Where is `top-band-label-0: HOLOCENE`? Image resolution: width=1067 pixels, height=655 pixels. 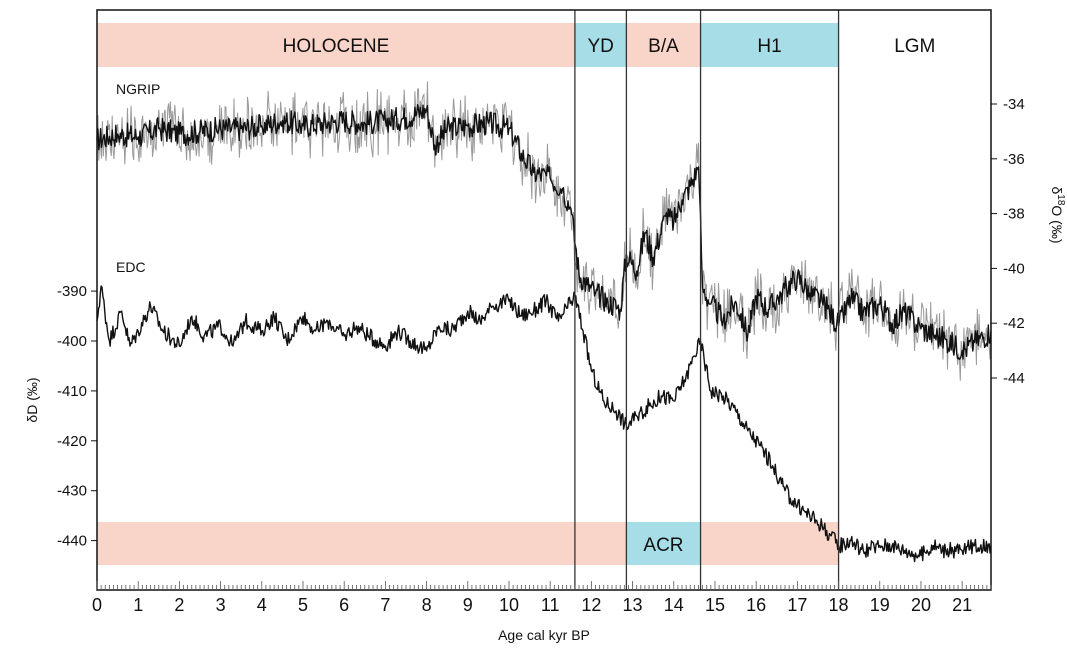
top-band-label-0: HOLOCENE is located at coordinates (336, 46).